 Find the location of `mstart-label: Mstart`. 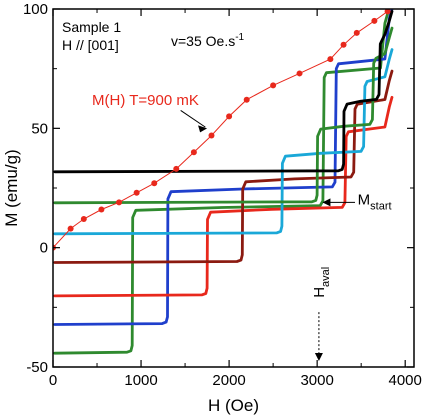

mstart-label: Mstart is located at coordinates (375, 201).